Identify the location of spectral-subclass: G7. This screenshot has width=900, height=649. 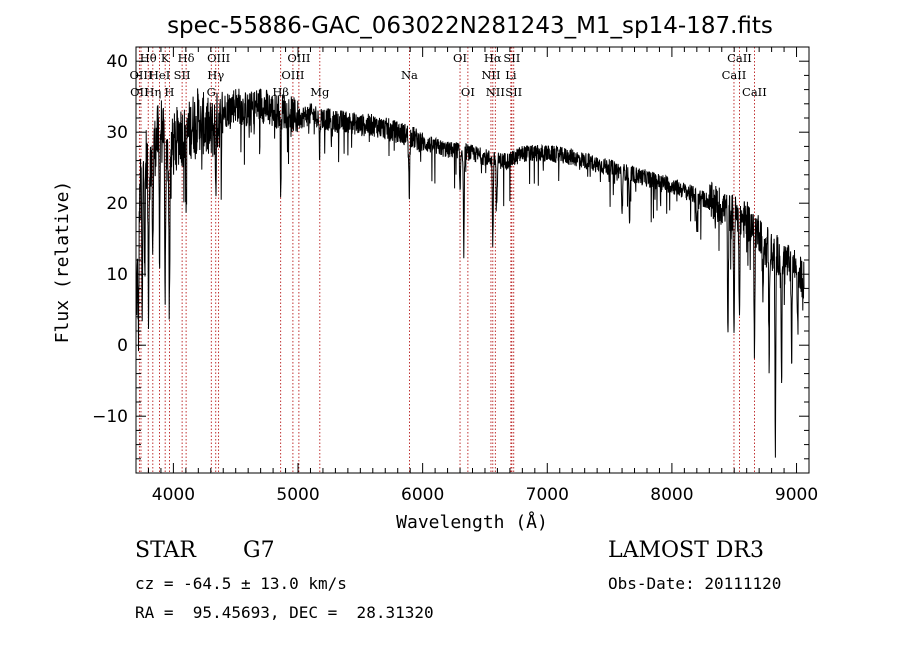
(259, 550).